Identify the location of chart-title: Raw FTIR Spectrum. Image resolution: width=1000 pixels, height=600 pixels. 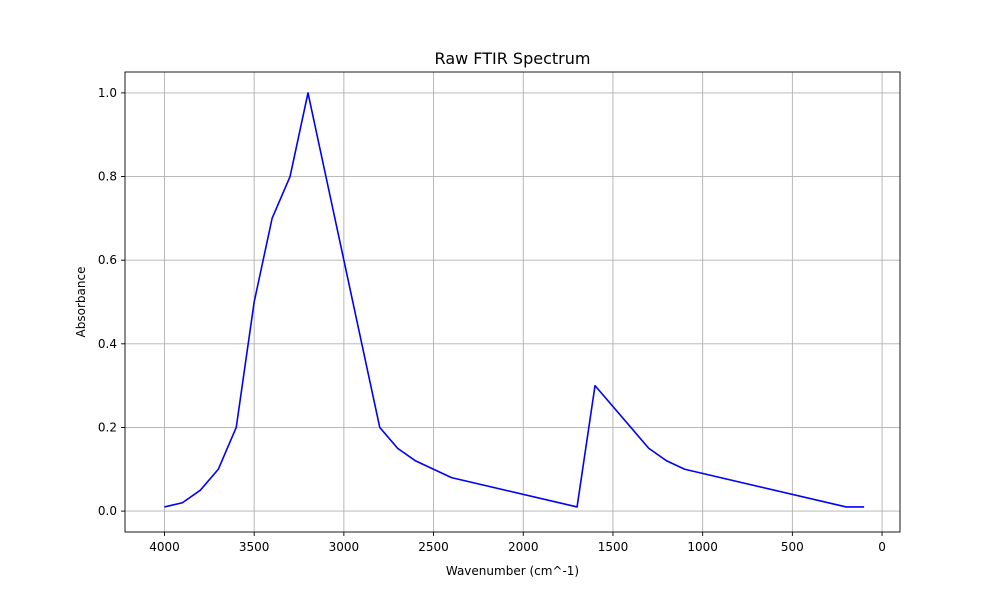
(513, 58).